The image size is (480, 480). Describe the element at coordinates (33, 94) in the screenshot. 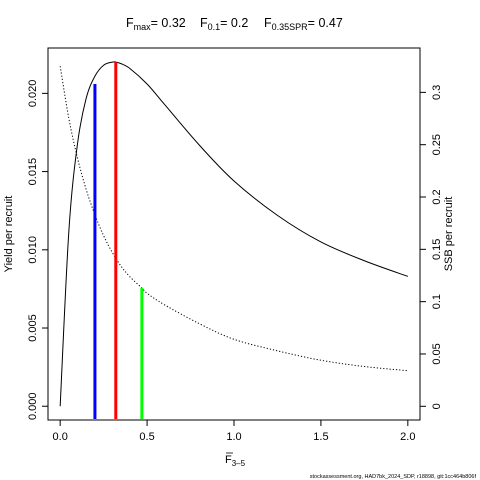

I see `y-left-tick-label: 0.020` at that location.